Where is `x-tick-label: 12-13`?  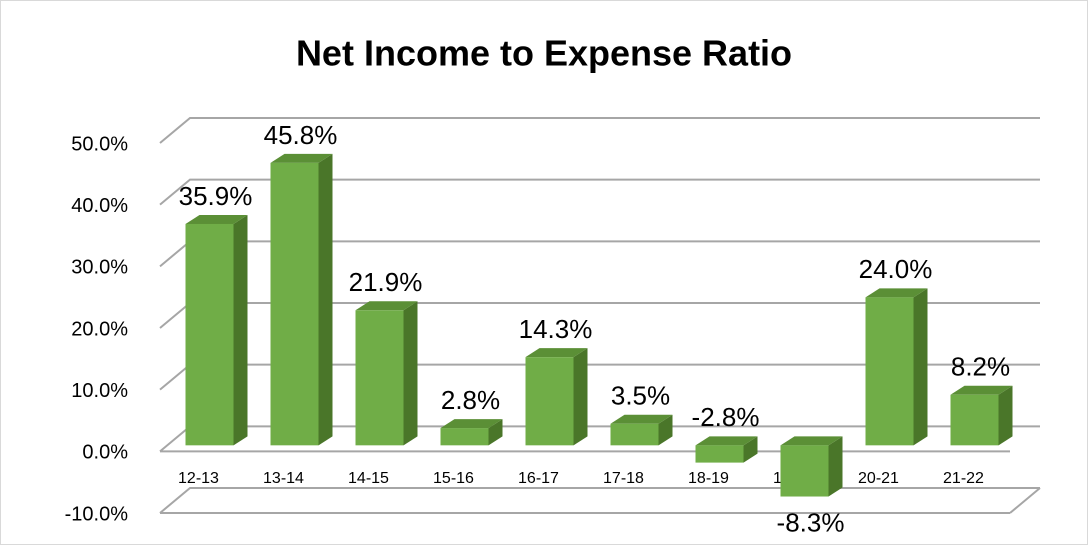 x-tick-label: 12-13 is located at coordinates (198, 478).